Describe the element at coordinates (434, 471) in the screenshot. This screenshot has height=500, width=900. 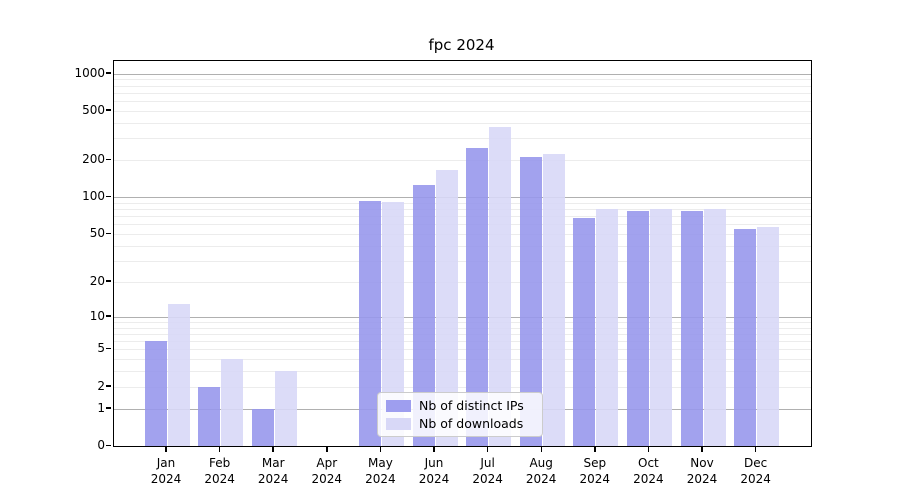
I see `x-tick-label: Jun 2024` at that location.